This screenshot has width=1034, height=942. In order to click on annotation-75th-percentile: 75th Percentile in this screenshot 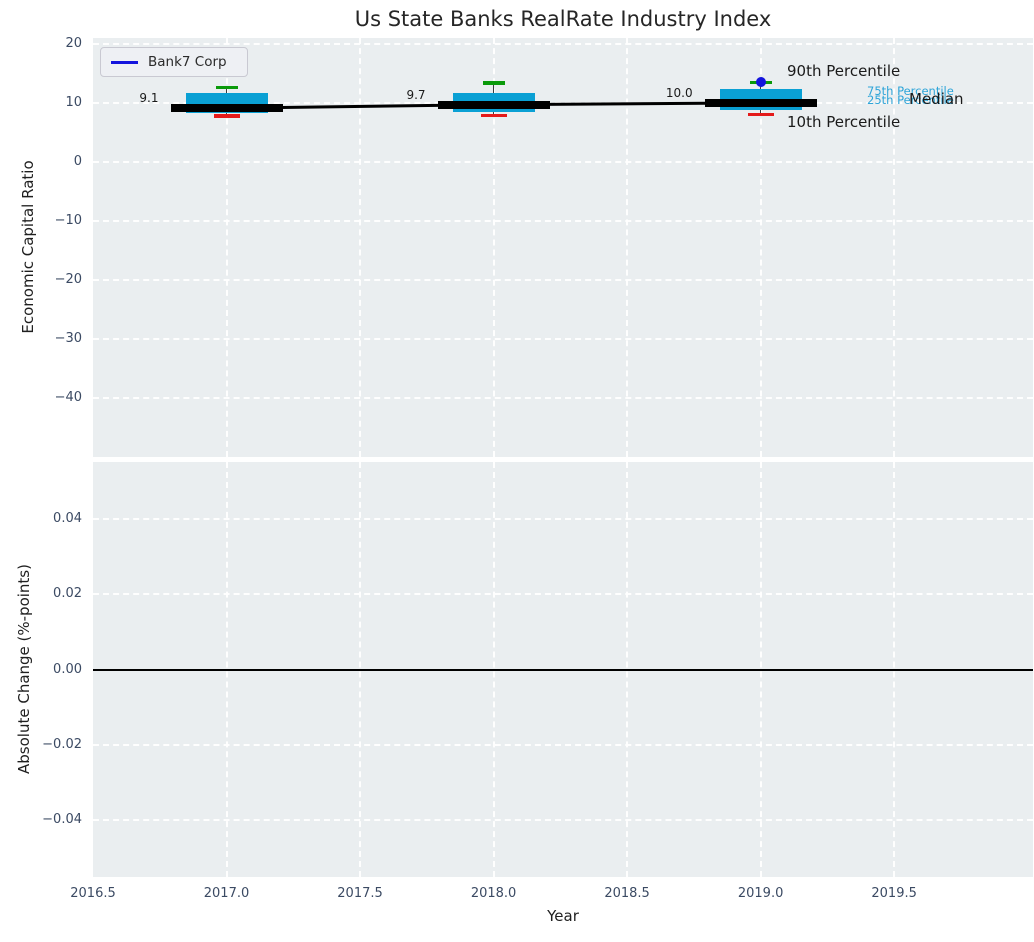, I will do `click(910, 91)`.